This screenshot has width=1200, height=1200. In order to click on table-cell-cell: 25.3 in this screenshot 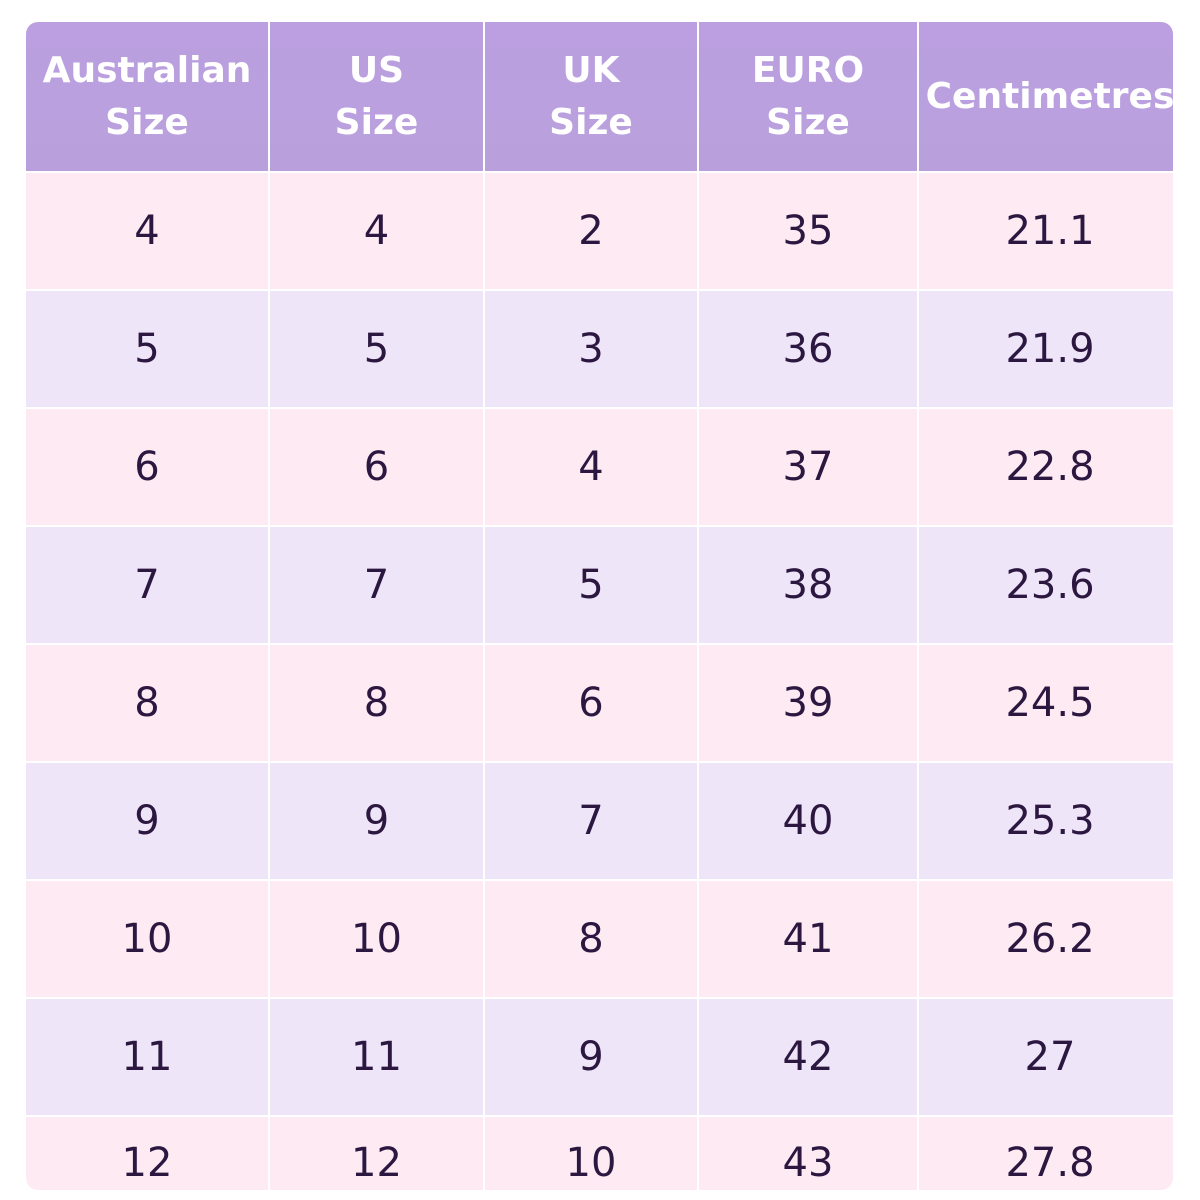, I will do `click(1046, 821)`.